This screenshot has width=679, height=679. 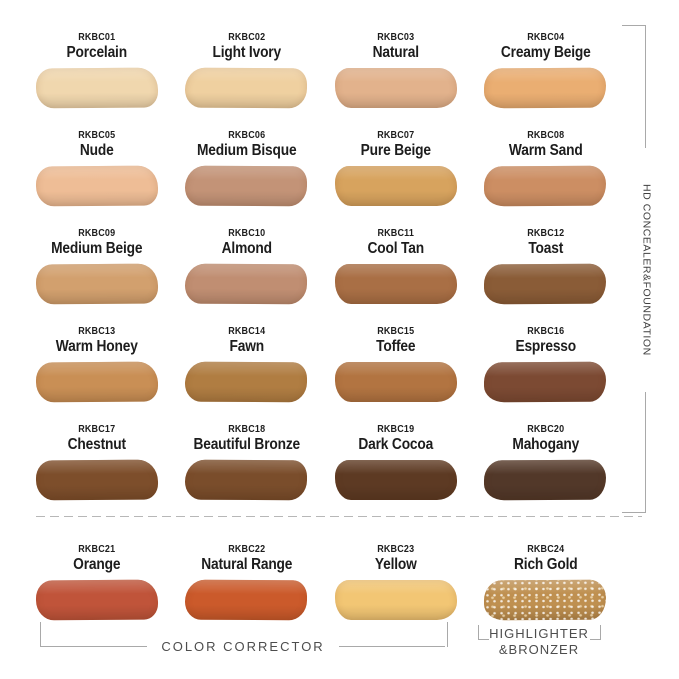 I want to click on swatch-code: RKBC15, so click(x=396, y=331).